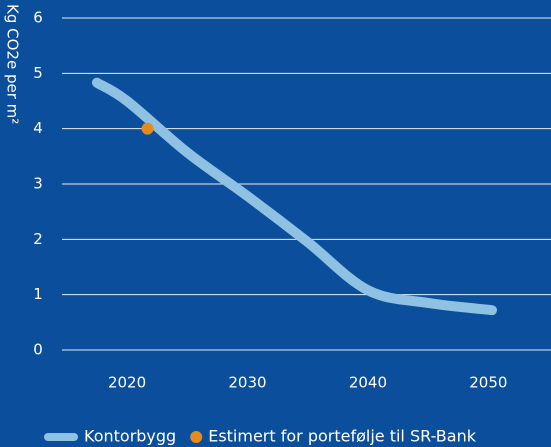 This screenshot has width=551, height=447. What do you see at coordinates (147, 128) in the screenshot?
I see `point` at bounding box center [147, 128].